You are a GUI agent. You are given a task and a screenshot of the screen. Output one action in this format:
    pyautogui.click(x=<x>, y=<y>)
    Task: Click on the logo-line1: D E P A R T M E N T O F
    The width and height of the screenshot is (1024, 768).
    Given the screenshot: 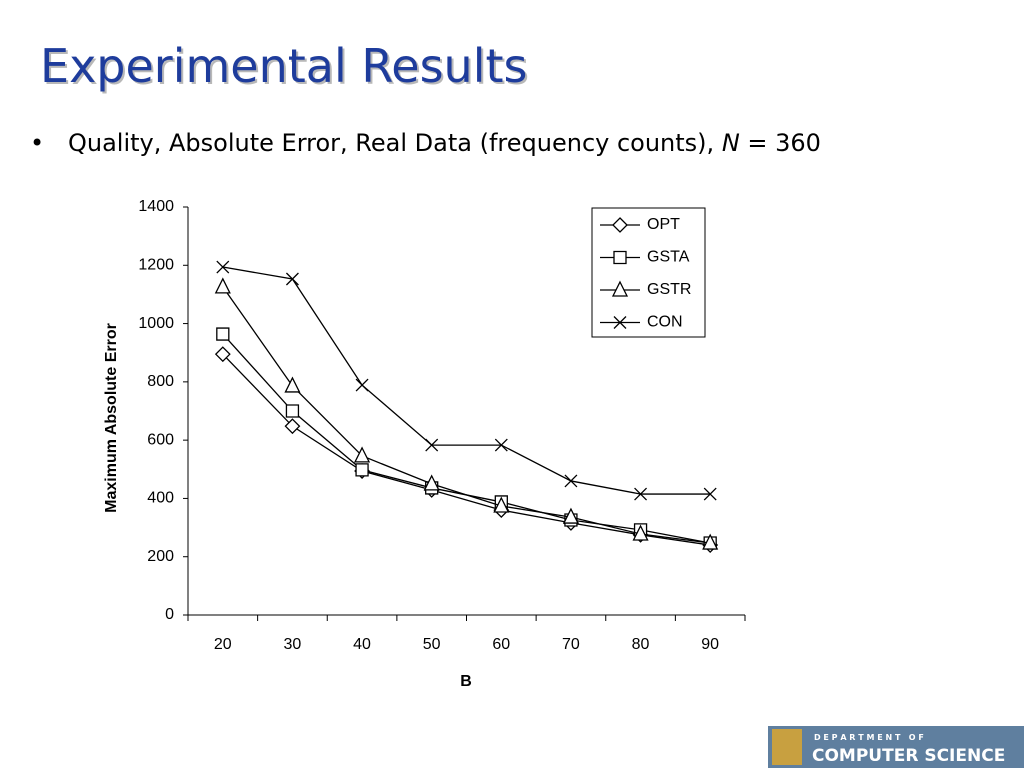 What is the action you would take?
    pyautogui.click(x=869, y=737)
    